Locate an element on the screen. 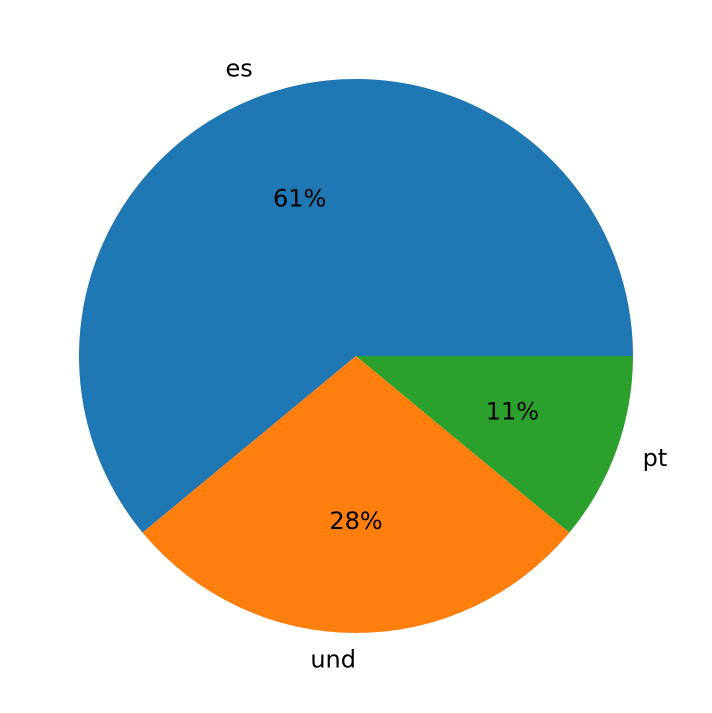 This screenshot has height=713, width=712. value-label: 61% is located at coordinates (299, 199).